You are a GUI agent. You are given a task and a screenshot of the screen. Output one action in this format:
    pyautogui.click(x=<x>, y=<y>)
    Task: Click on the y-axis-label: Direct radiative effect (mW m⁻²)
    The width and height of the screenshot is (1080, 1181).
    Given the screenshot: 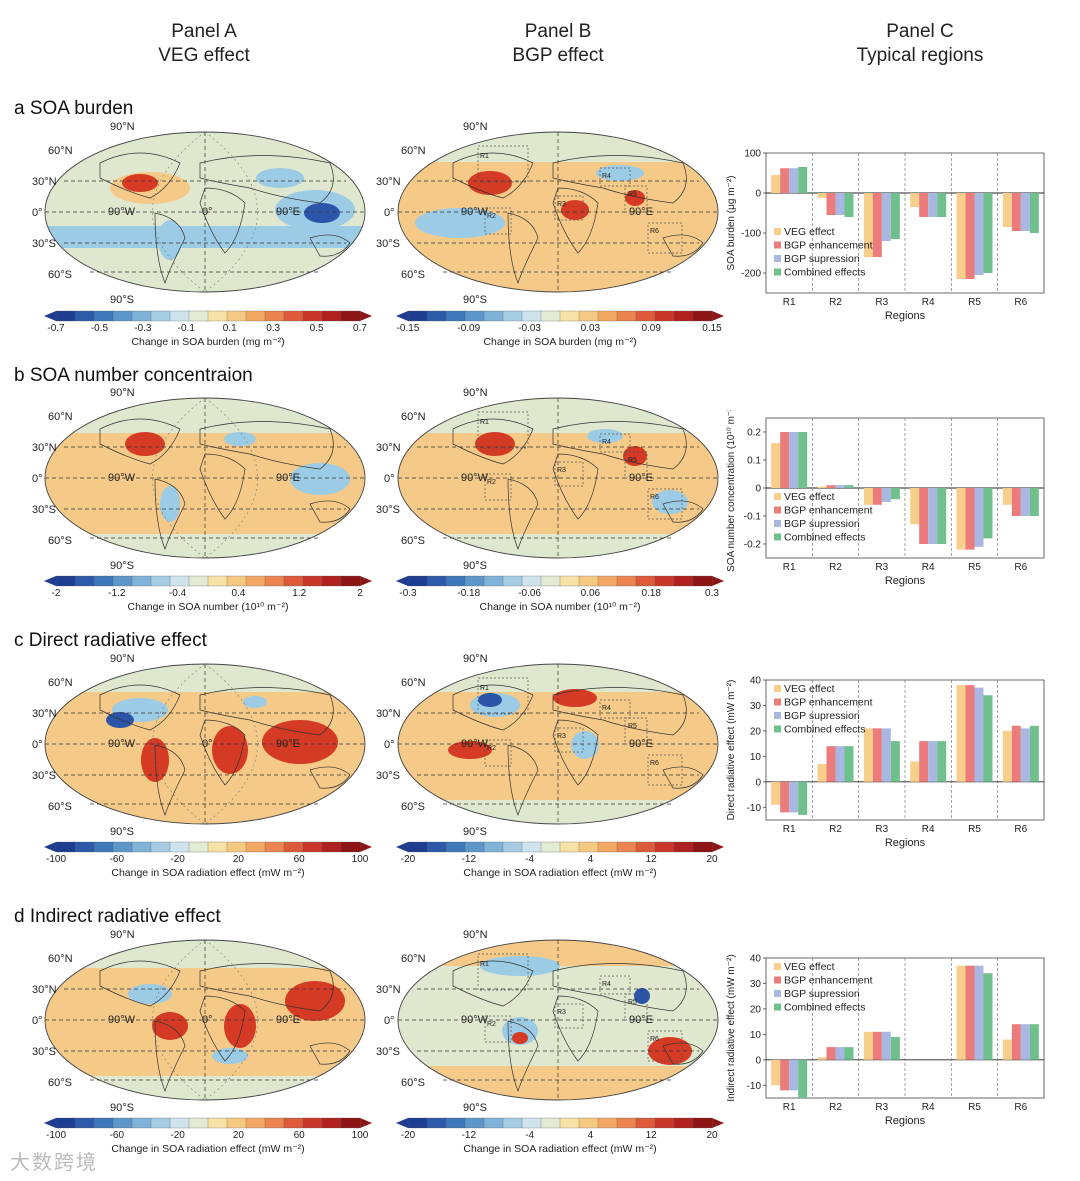 What is the action you would take?
    pyautogui.click(x=731, y=750)
    